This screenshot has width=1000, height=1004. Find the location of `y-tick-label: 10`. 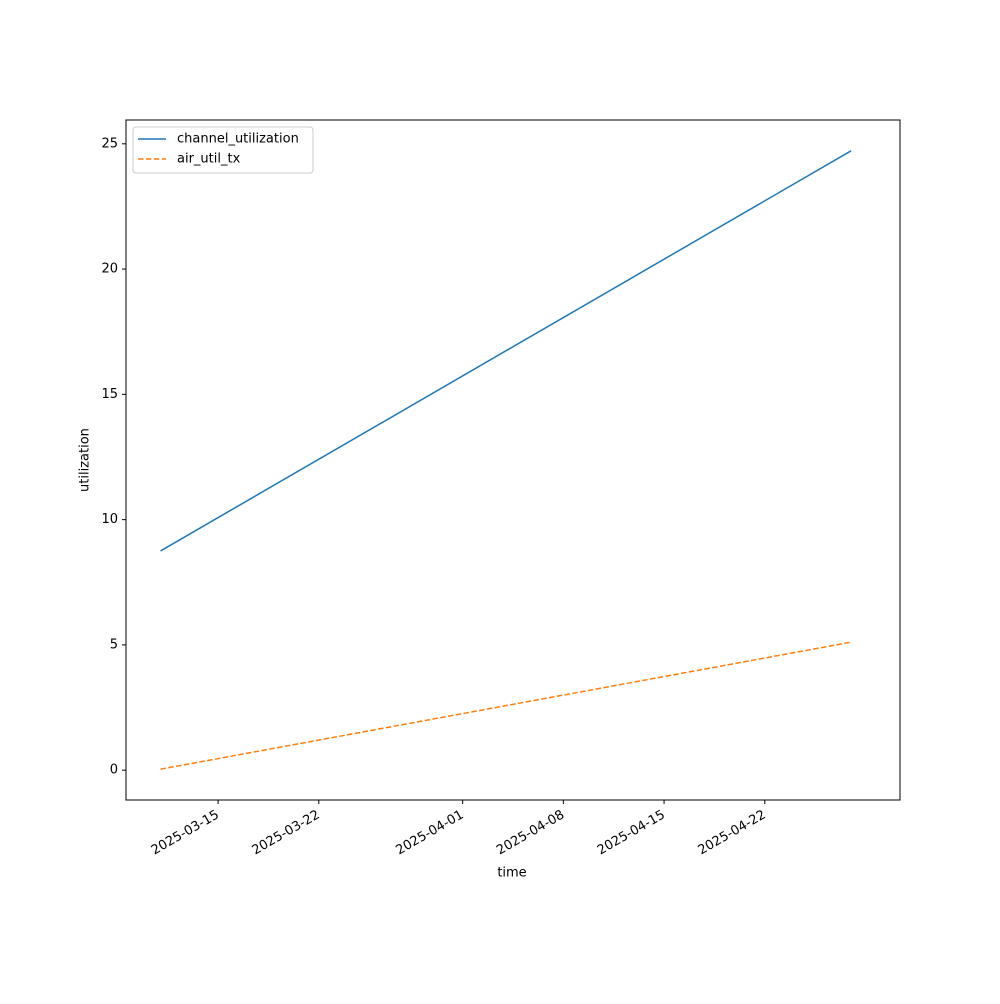

y-tick-label: 10 is located at coordinates (109, 519).